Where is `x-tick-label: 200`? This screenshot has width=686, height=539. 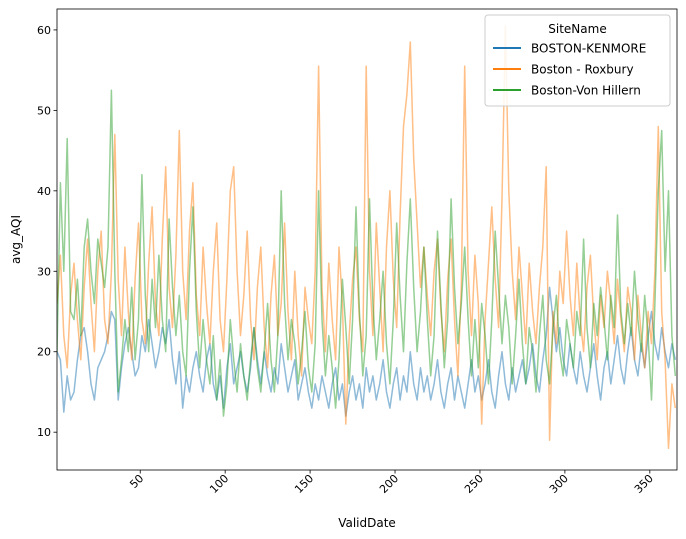 x-tick-label: 200 is located at coordinates (389, 484).